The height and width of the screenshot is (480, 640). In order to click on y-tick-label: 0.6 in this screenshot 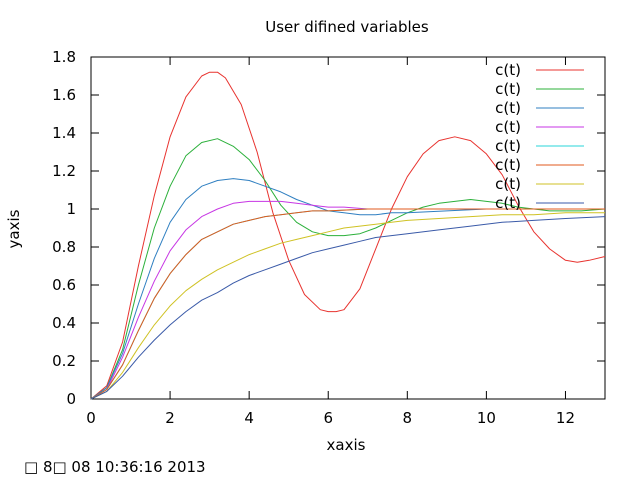, I will do `click(64, 285)`.